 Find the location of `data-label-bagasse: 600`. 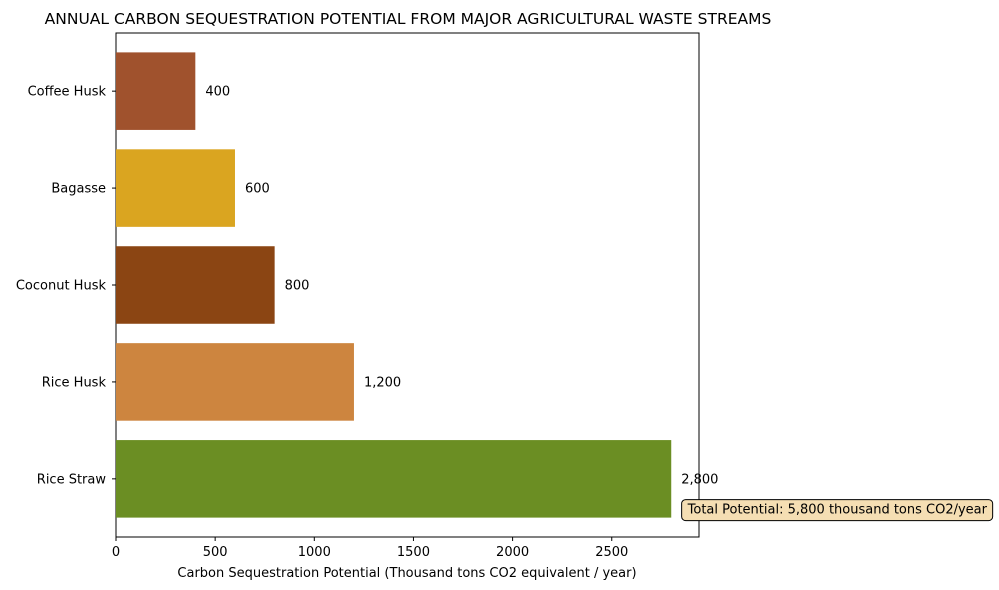

data-label-bagasse: 600 is located at coordinates (257, 189).